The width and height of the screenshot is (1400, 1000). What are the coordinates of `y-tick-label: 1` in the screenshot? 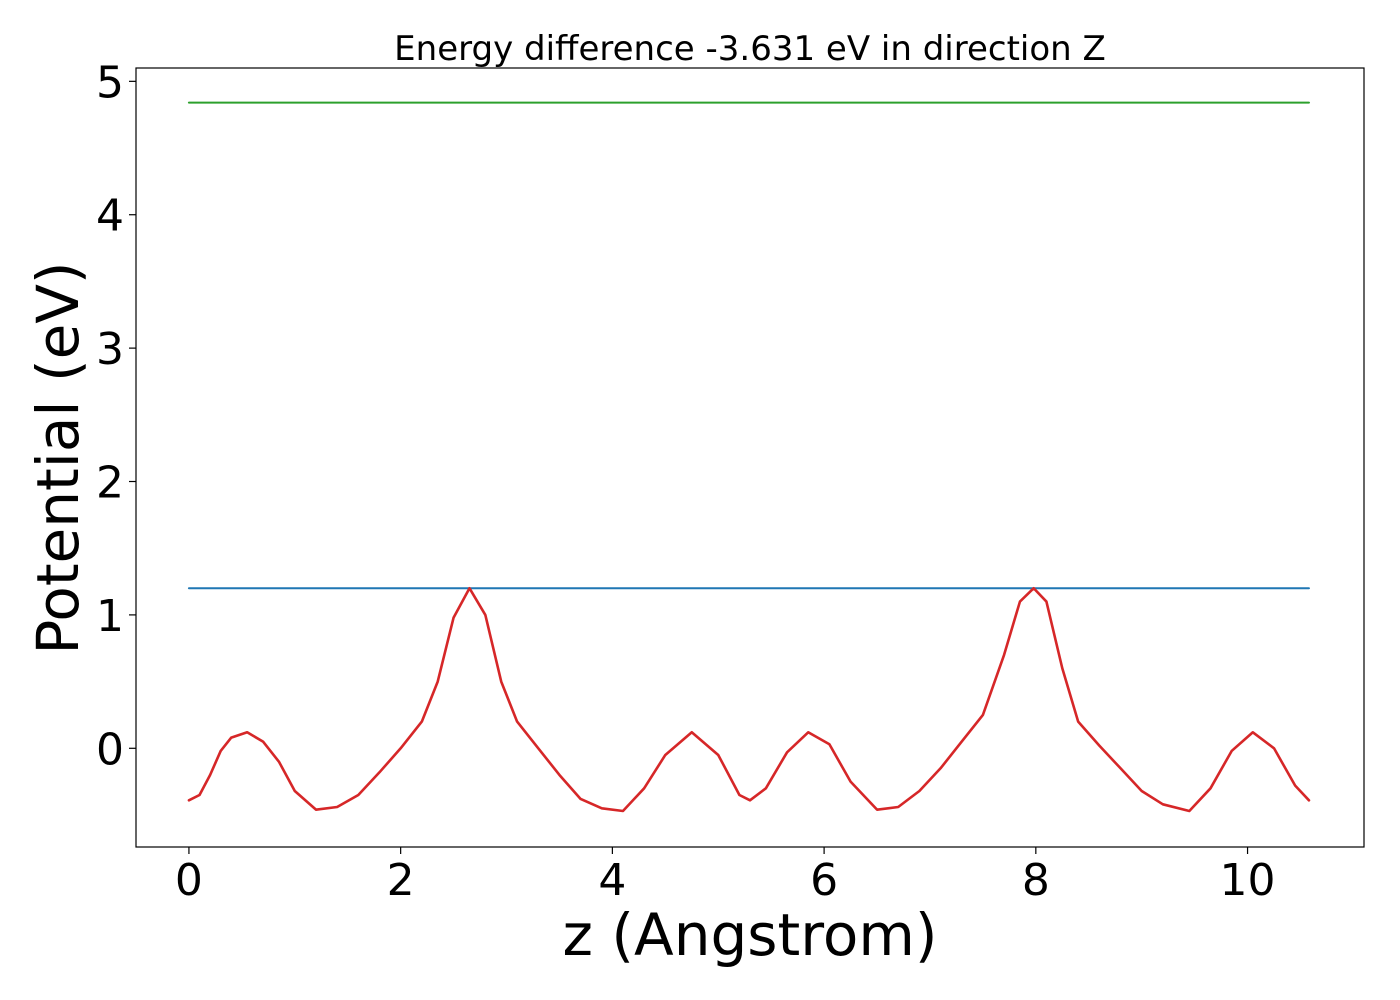 It's located at (110, 616).